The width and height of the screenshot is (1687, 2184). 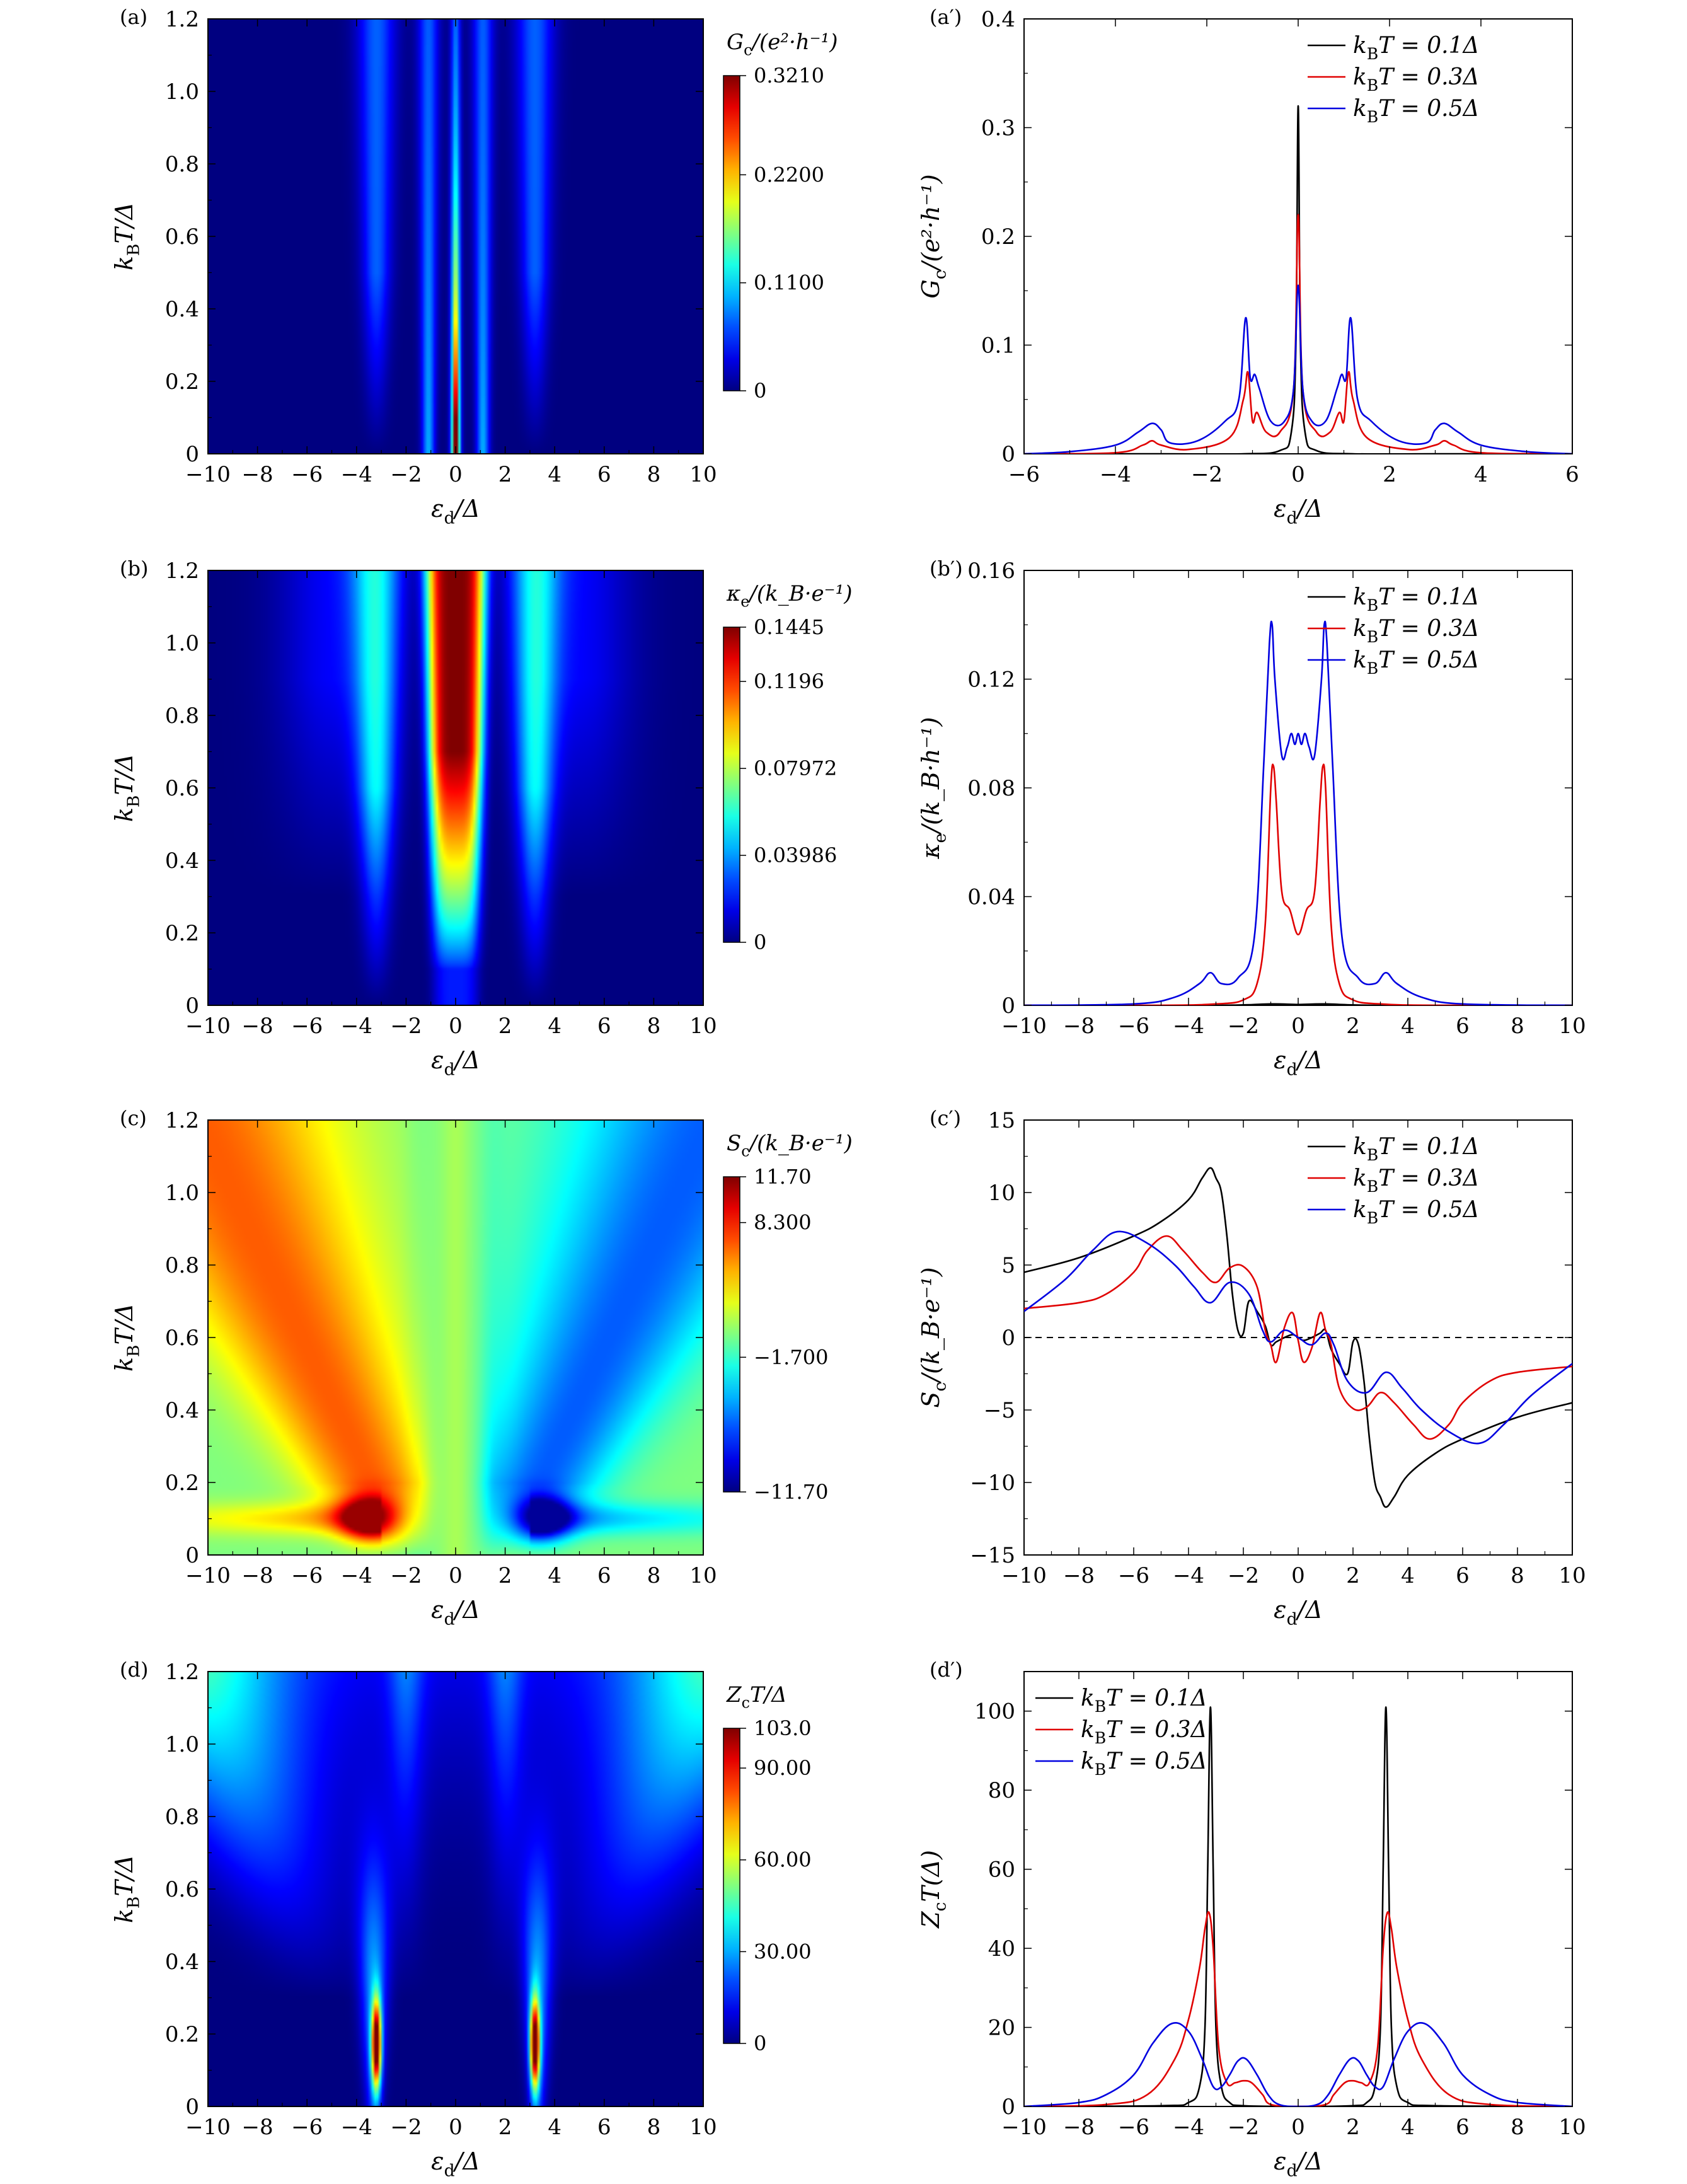 I want to click on colorbar-tick-label: 0.1100, so click(x=789, y=283).